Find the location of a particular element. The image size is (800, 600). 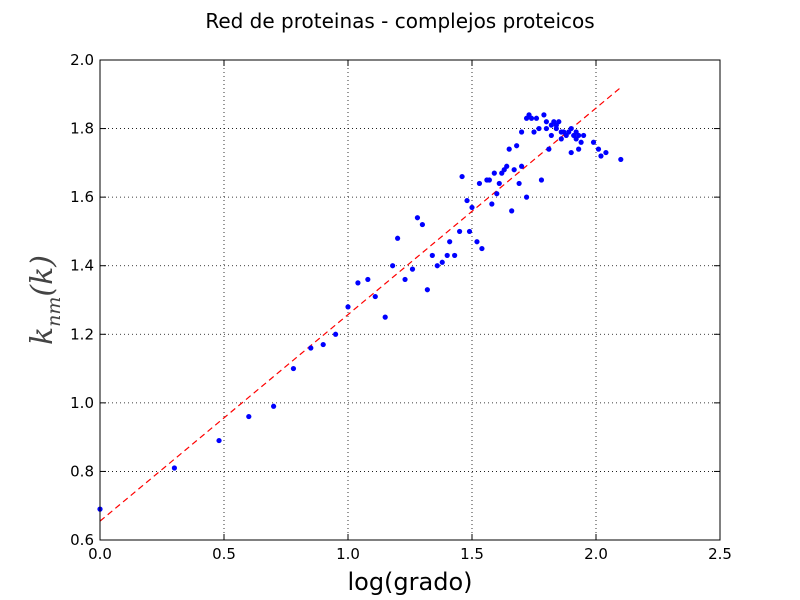

y-tick-label: 1.2 is located at coordinates (82, 334).